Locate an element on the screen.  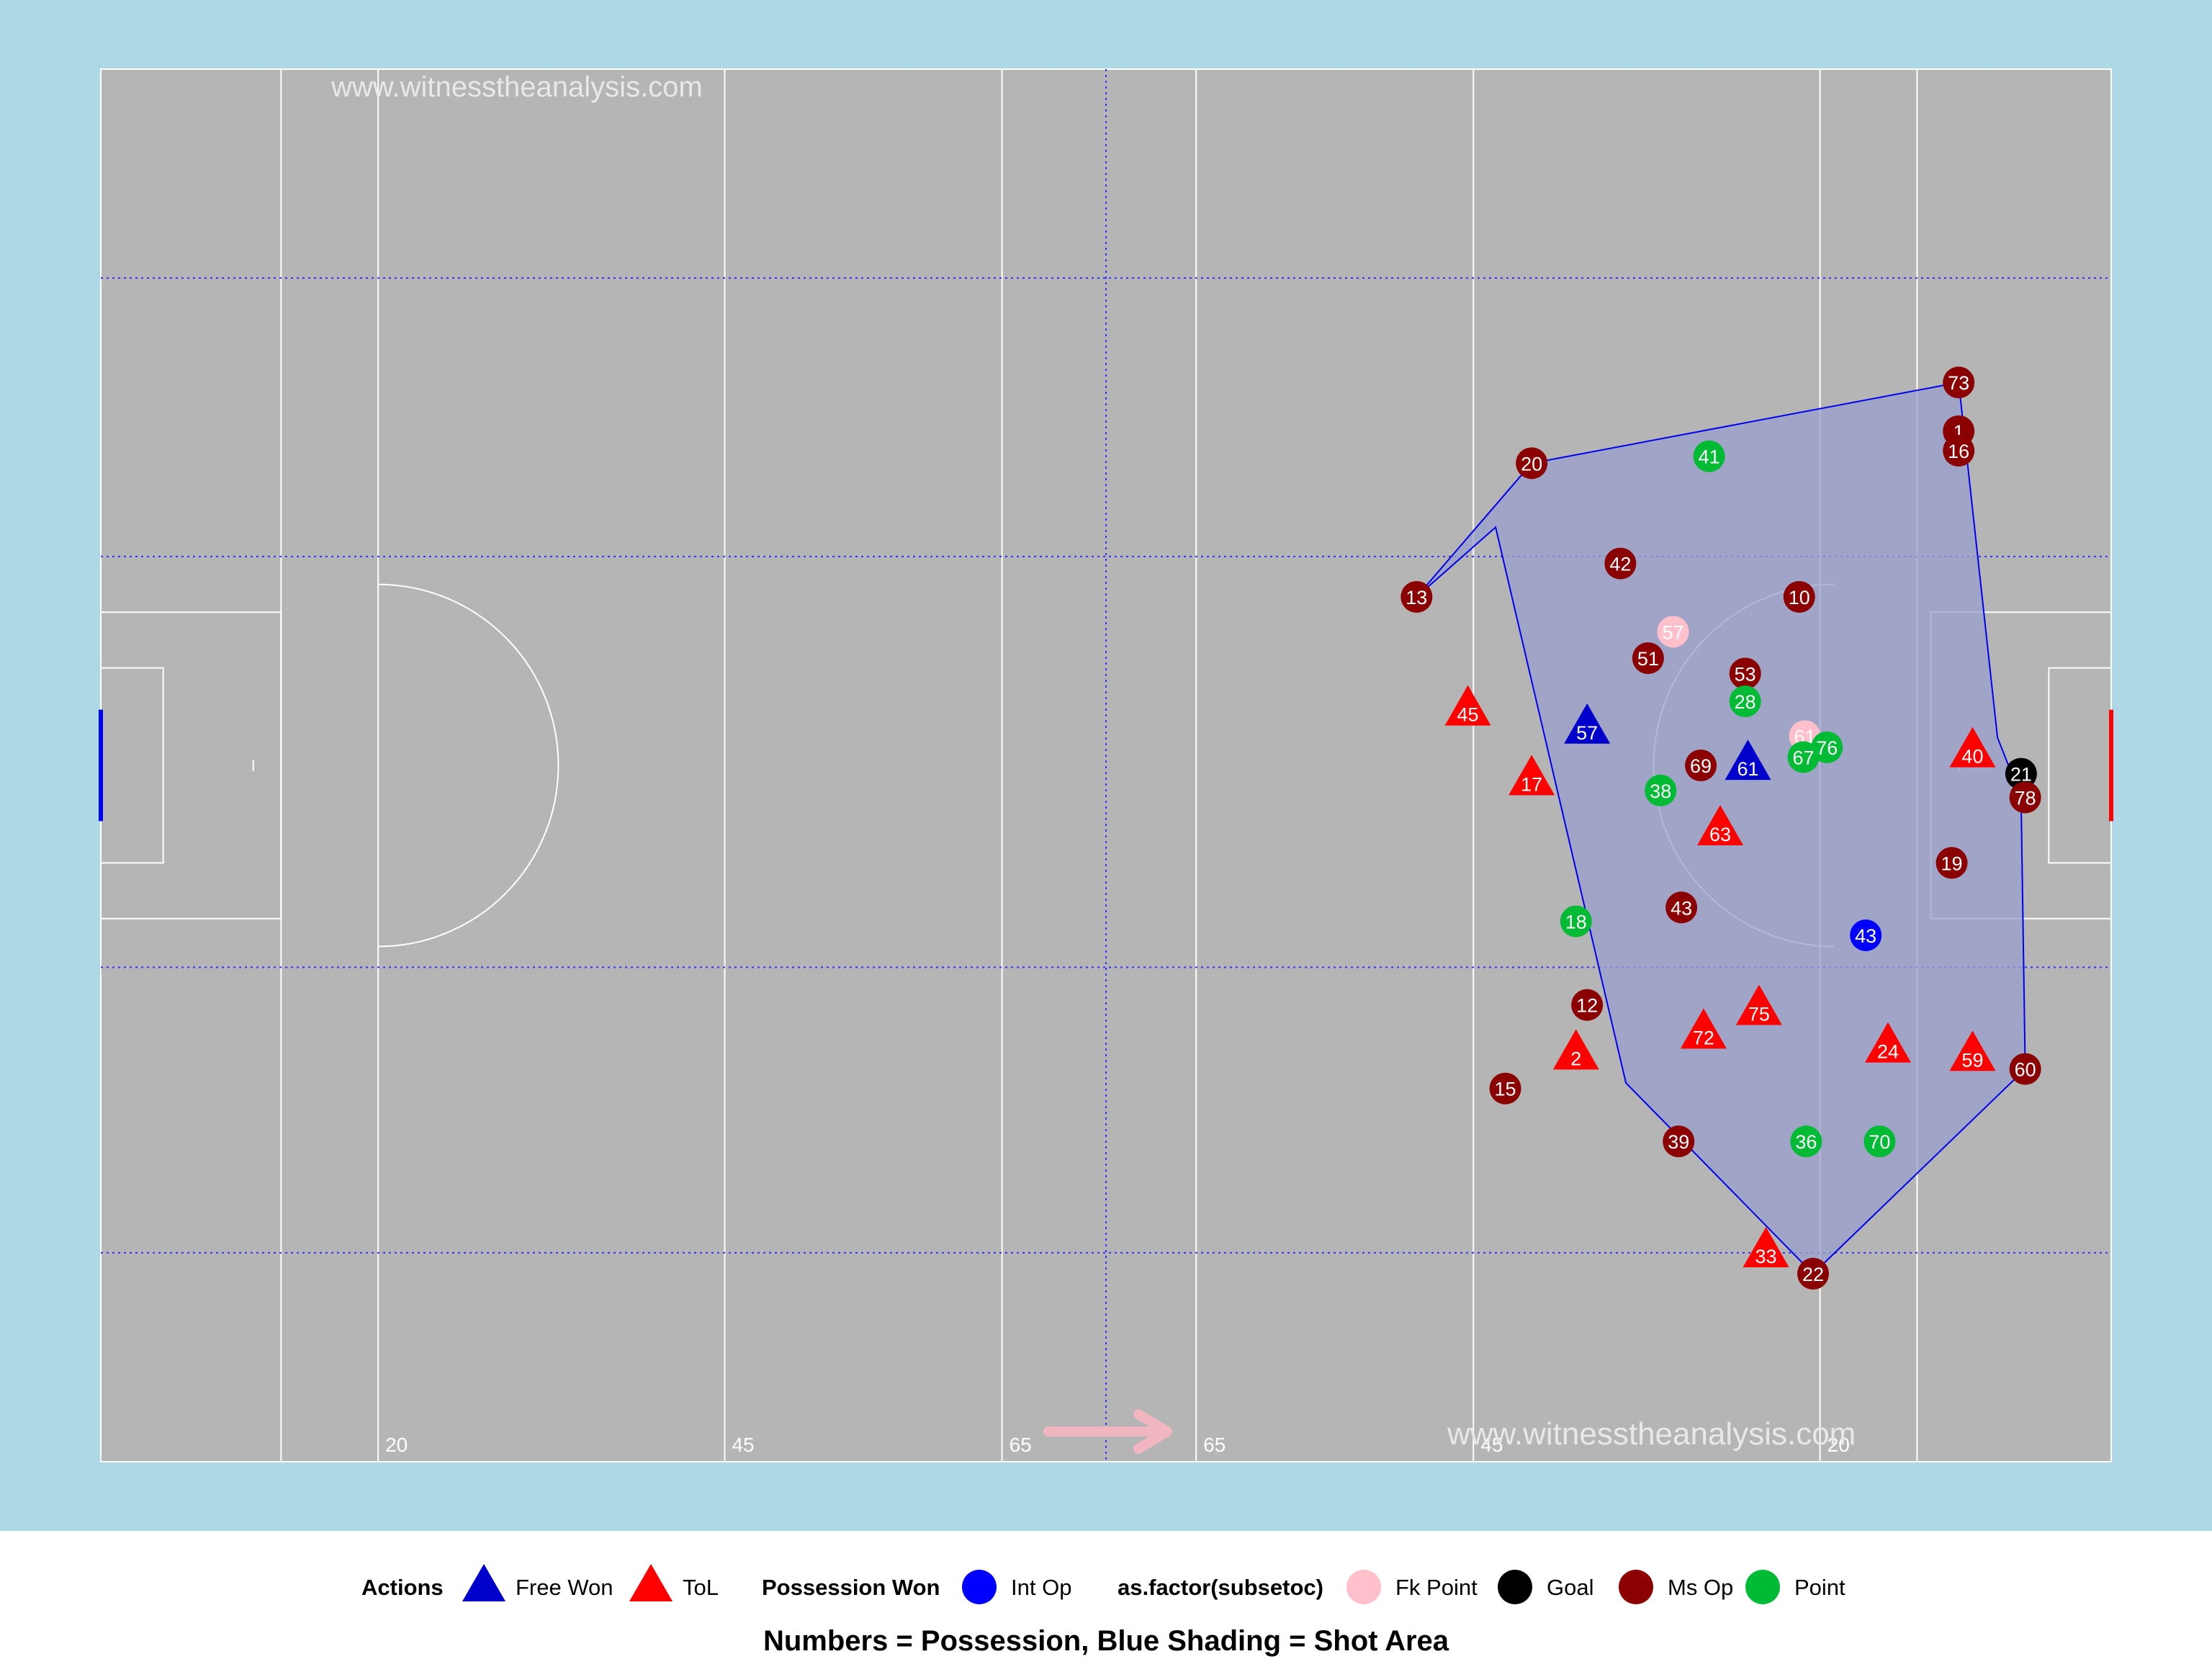
marker-point: 36 is located at coordinates (1806, 1141).